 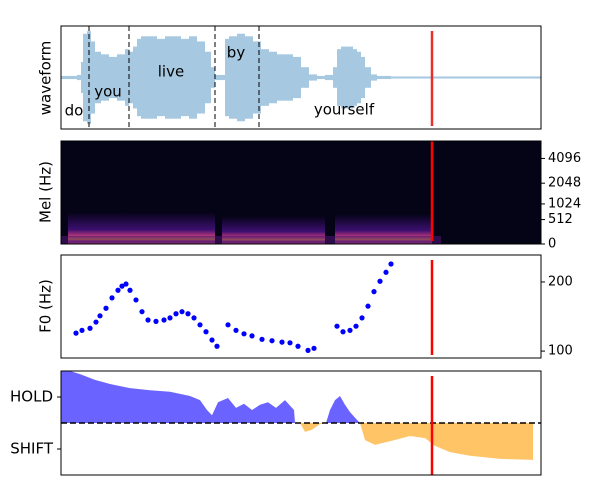 What do you see at coordinates (46, 78) in the screenshot?
I see `y-axis-label: waveform` at bounding box center [46, 78].